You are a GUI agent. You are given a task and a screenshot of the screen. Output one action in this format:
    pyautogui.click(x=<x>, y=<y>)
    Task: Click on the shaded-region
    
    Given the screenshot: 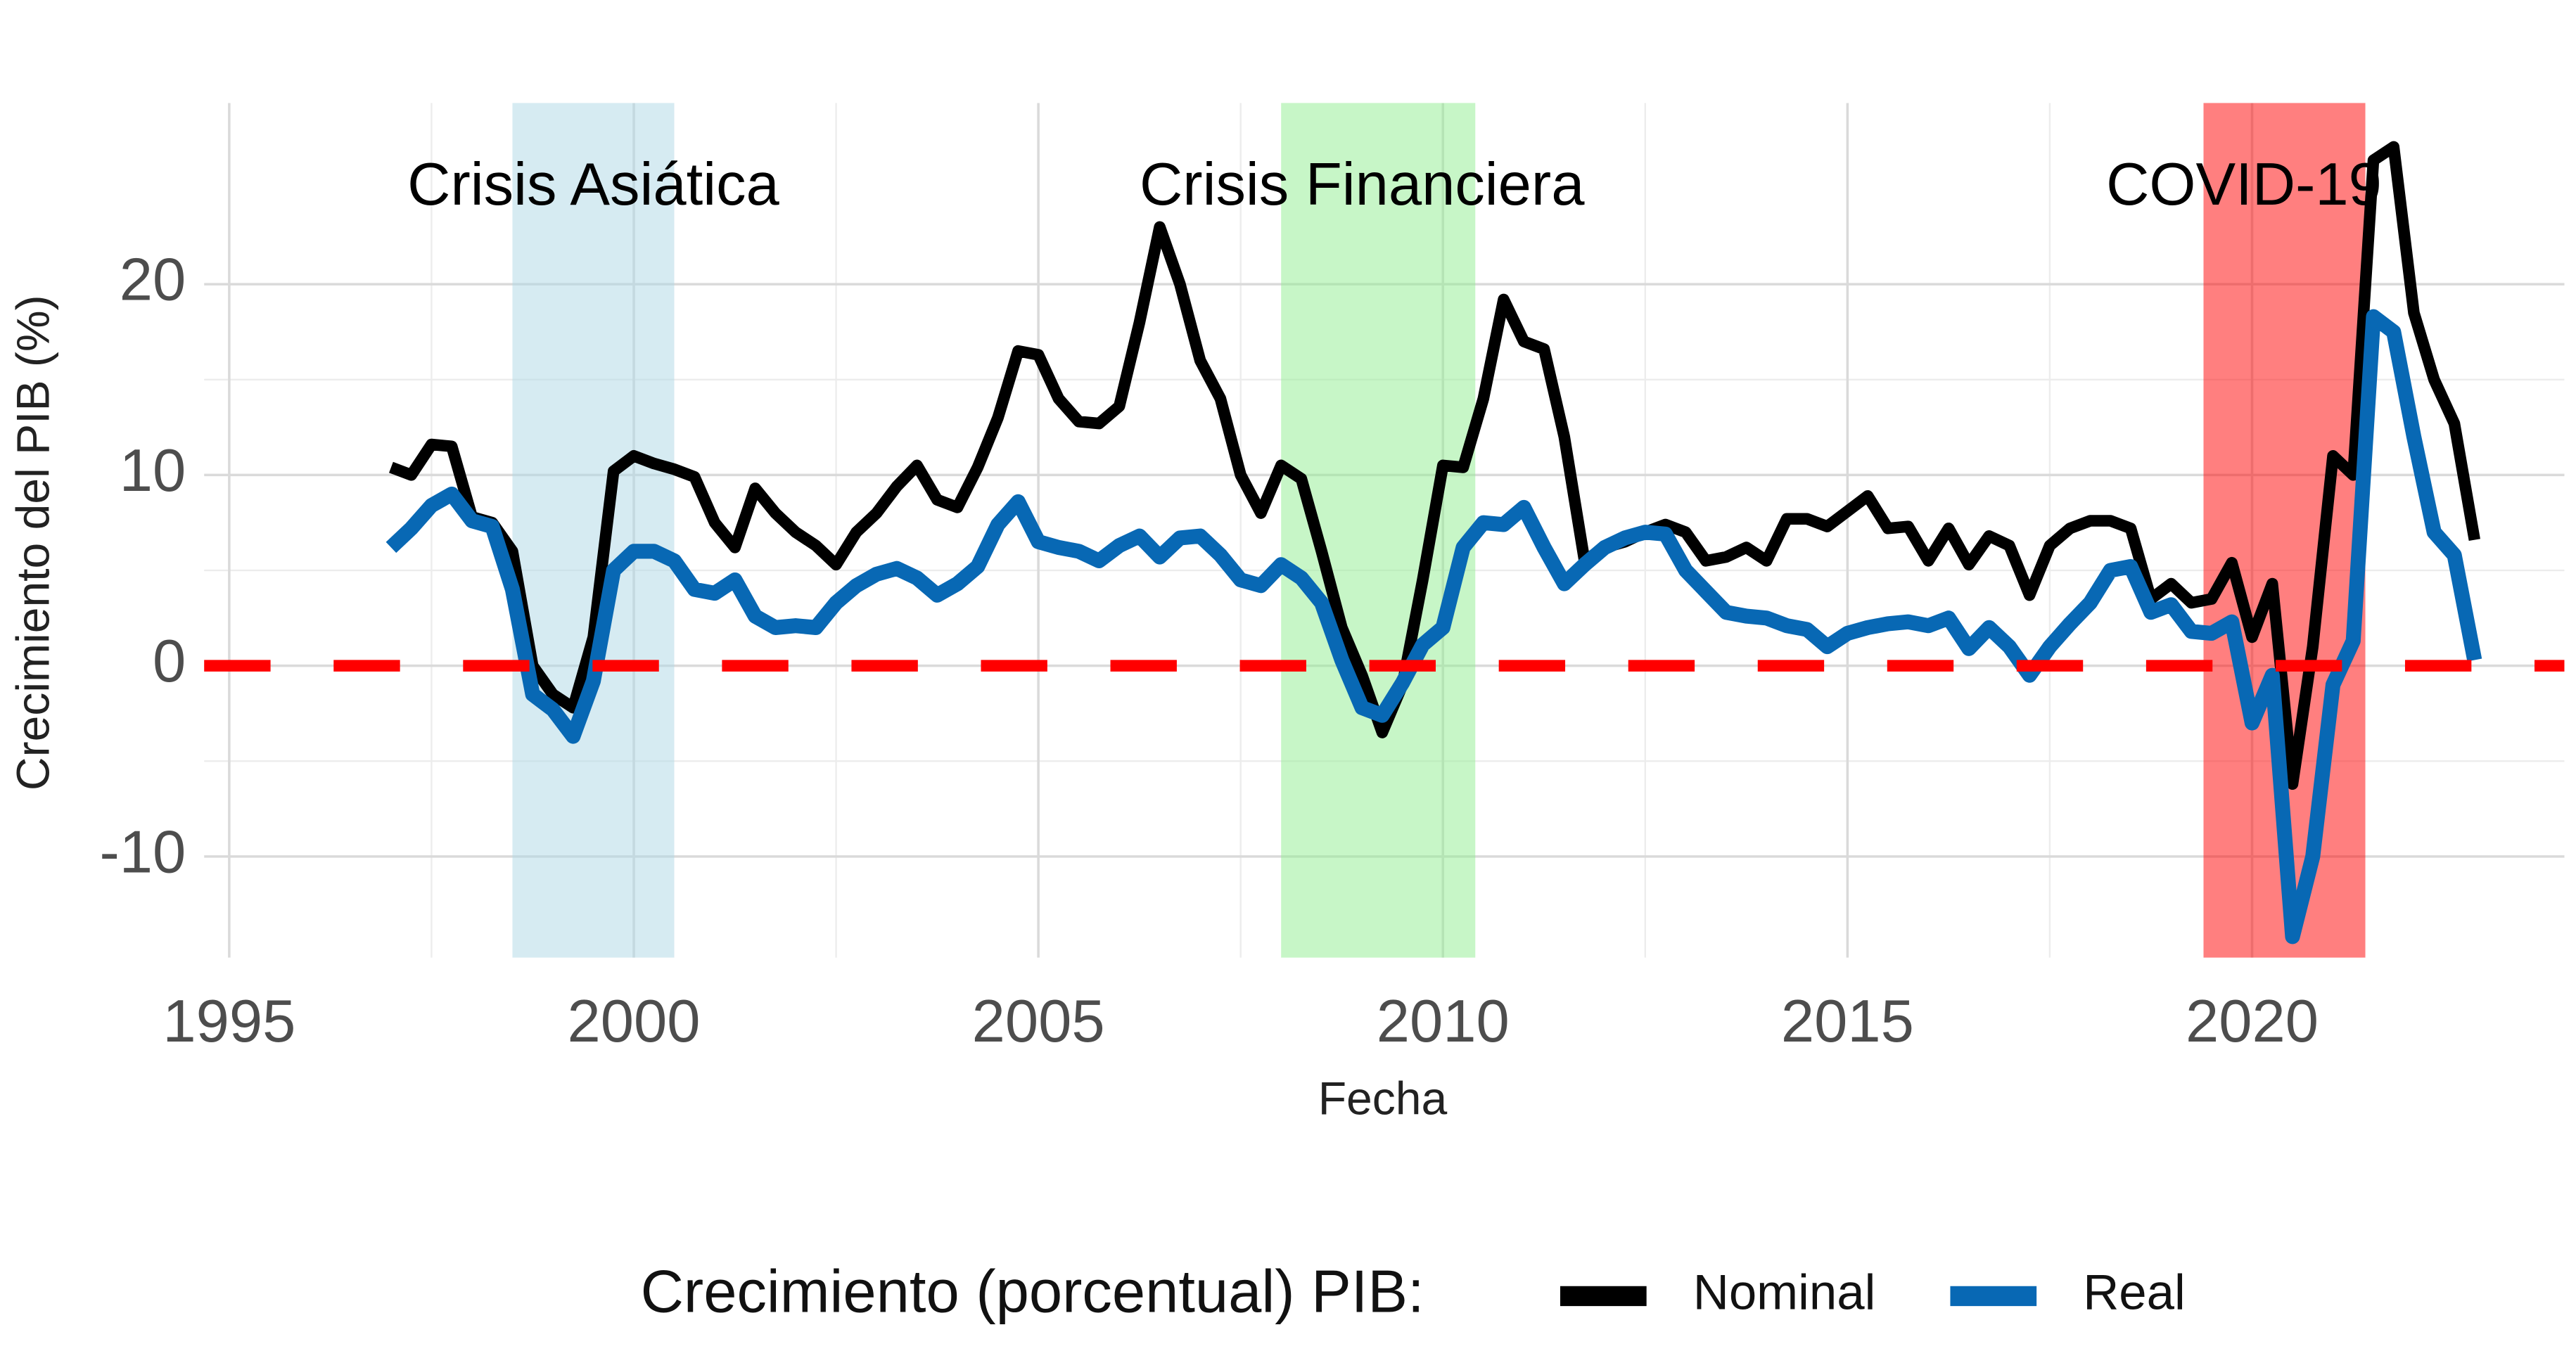 What is the action you would take?
    pyautogui.click(x=593, y=530)
    